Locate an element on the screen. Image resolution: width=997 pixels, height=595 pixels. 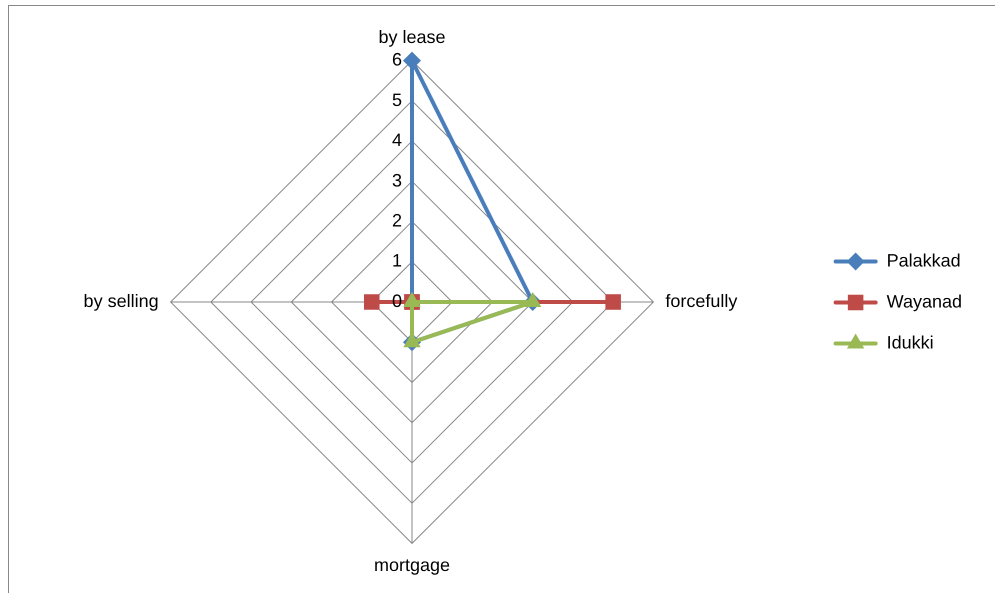
y-tick-label: 5 is located at coordinates (397, 100).